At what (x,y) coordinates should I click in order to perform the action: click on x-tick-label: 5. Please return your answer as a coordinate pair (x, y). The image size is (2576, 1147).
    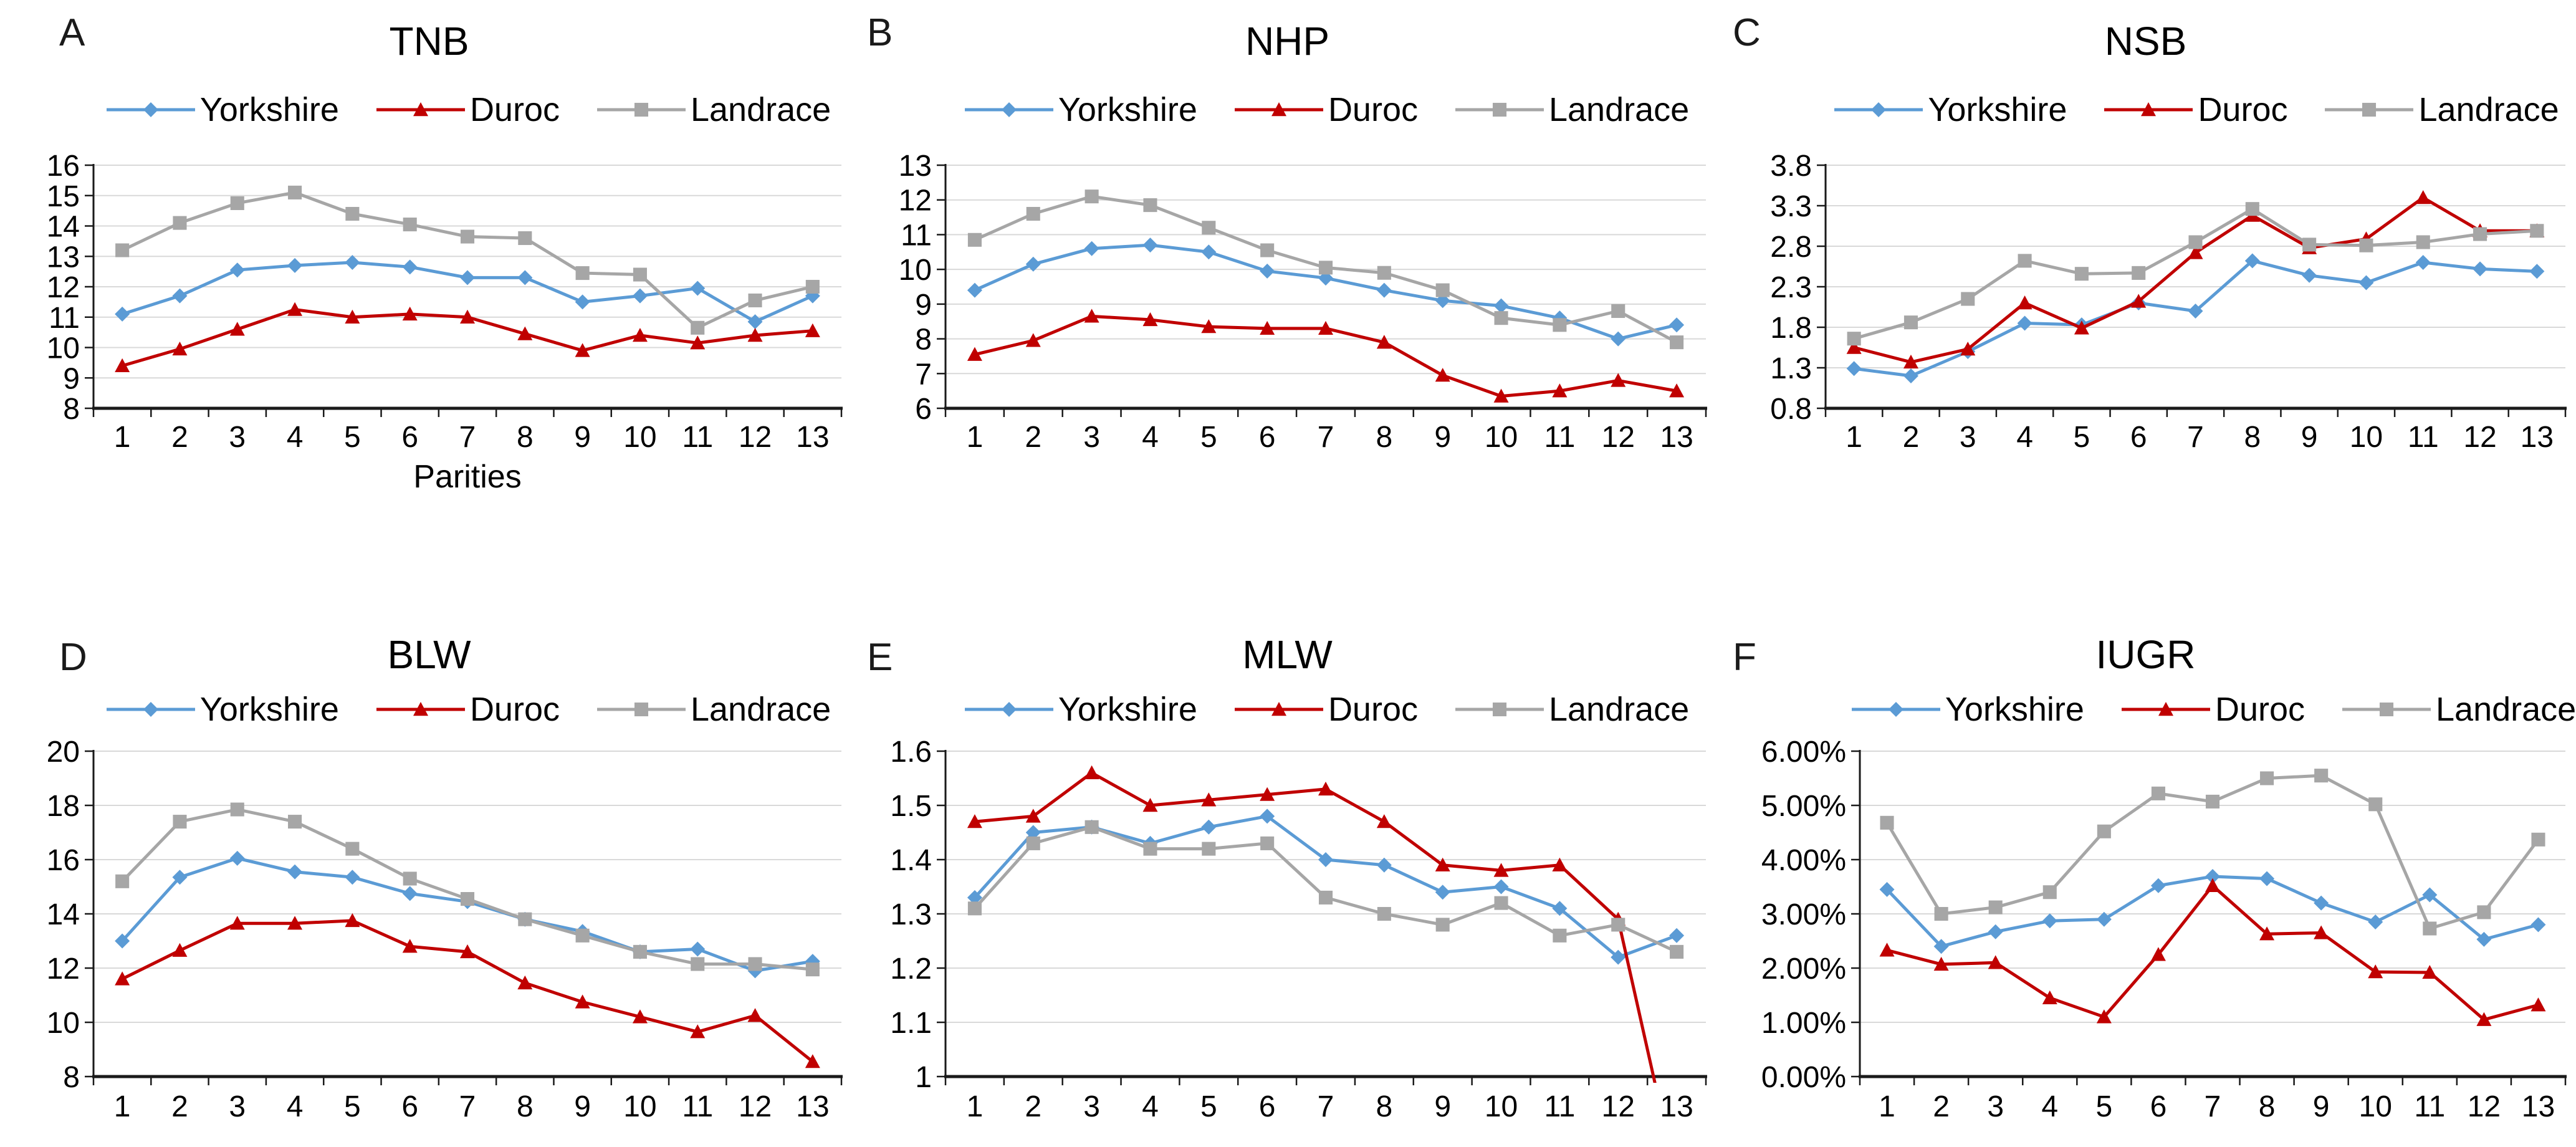
    Looking at the image, I should click on (1208, 437).